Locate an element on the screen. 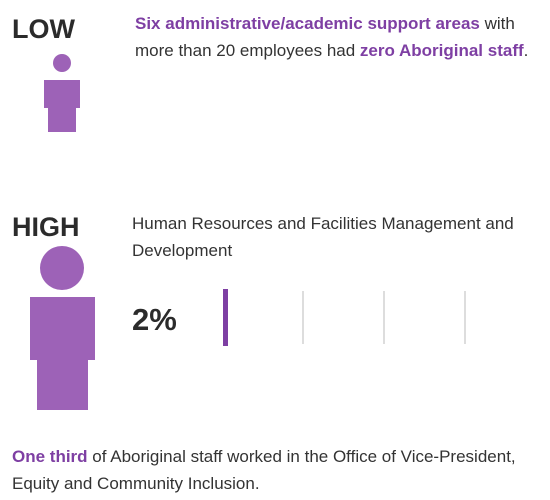 Image resolution: width=550 pixels, height=500 pixels. scale-bar is located at coordinates (225, 317).